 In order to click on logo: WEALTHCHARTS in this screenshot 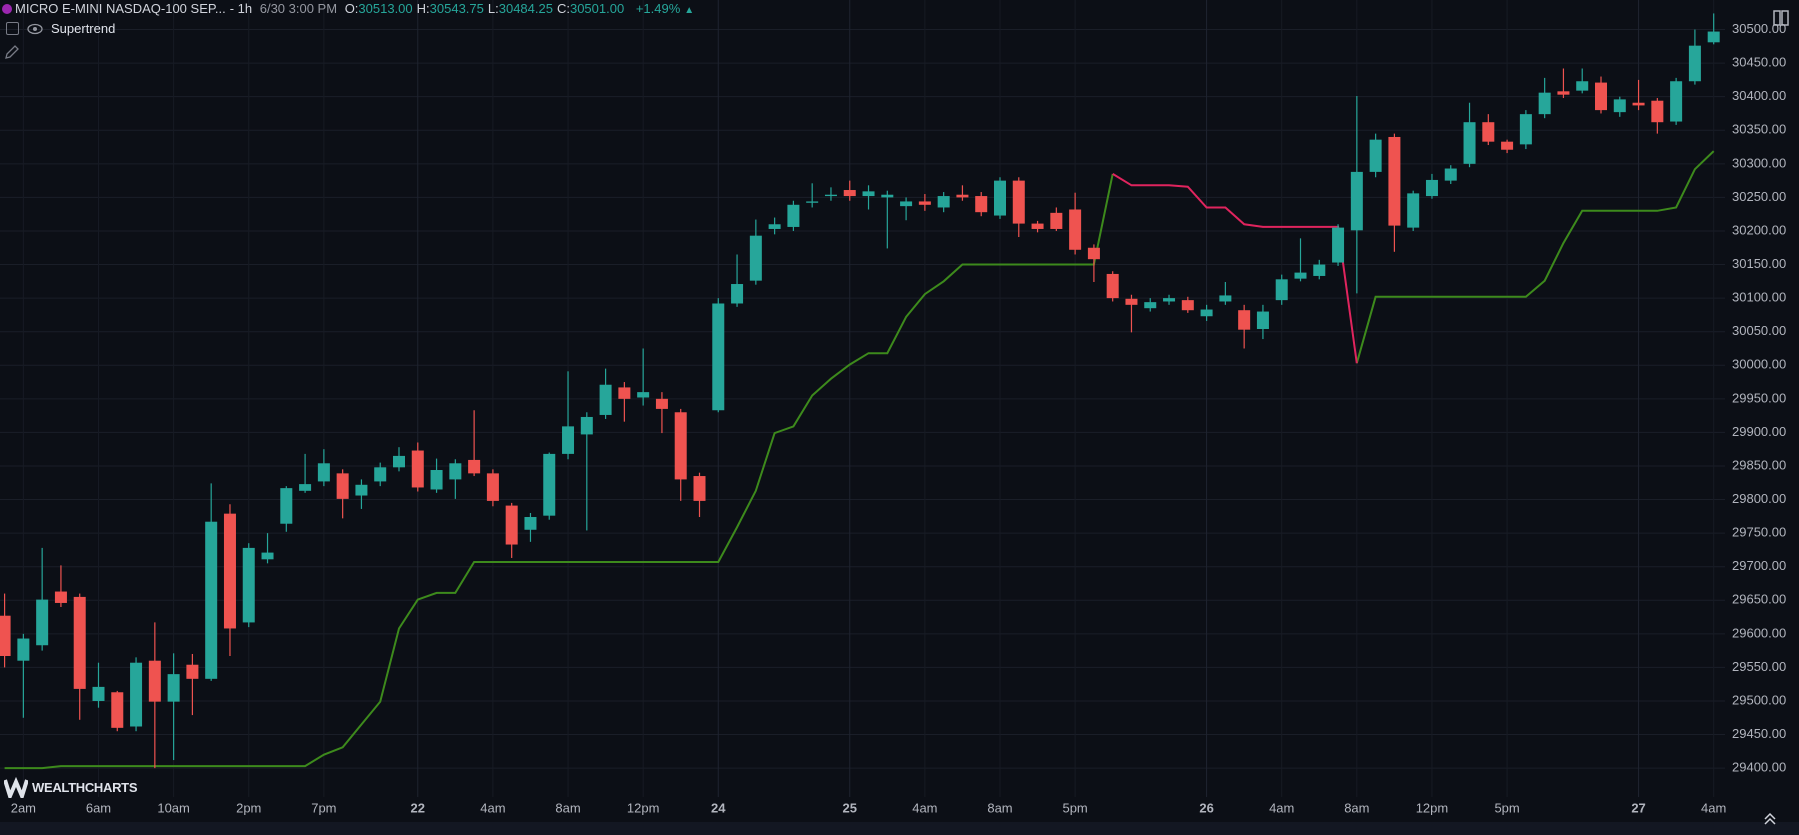, I will do `click(71, 787)`.